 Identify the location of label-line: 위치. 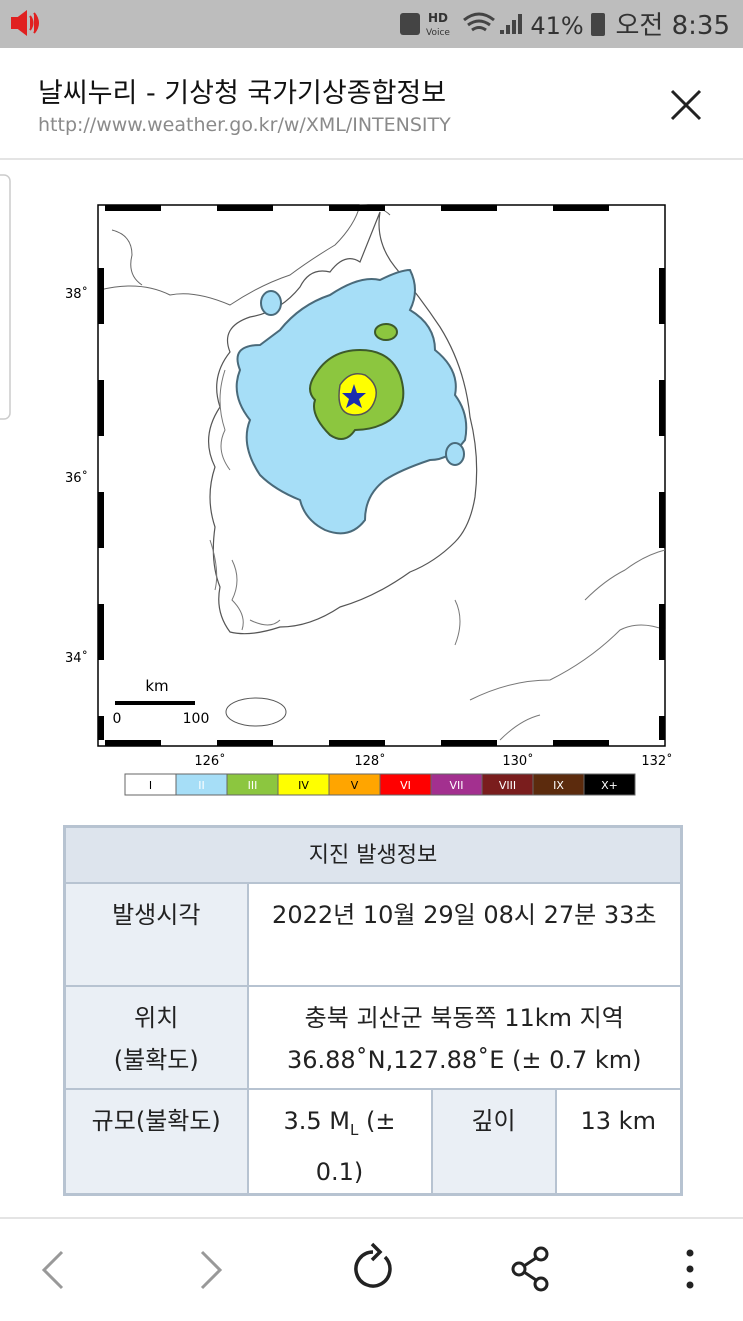
(156, 1018).